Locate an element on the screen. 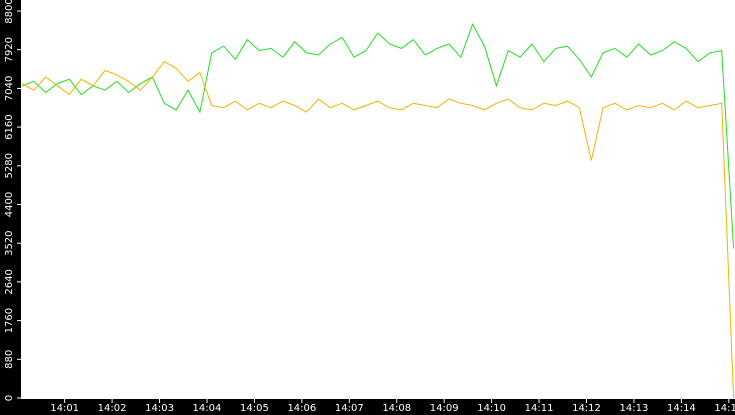 This screenshot has width=735, height=415. x-tick-label: 14:04 is located at coordinates (207, 408).